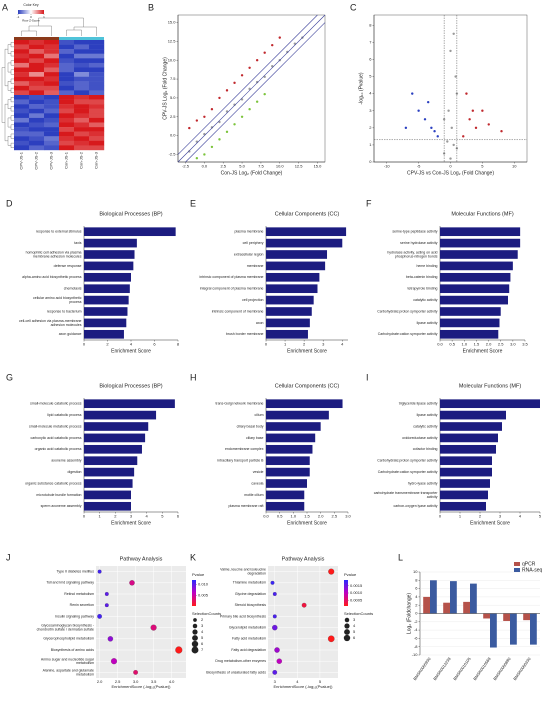 The width and height of the screenshot is (550, 716). I want to click on colorkey-label: Row Z-Score, so click(31, 20).